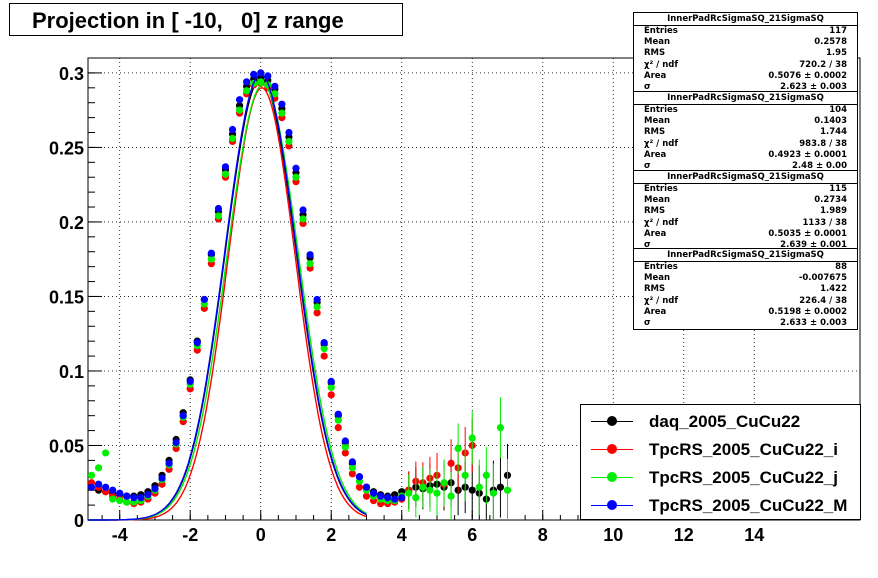 Image resolution: width=878 pixels, height=578 pixels. I want to click on stats-row: χ² / ndf 720.2 / 38, so click(745, 65).